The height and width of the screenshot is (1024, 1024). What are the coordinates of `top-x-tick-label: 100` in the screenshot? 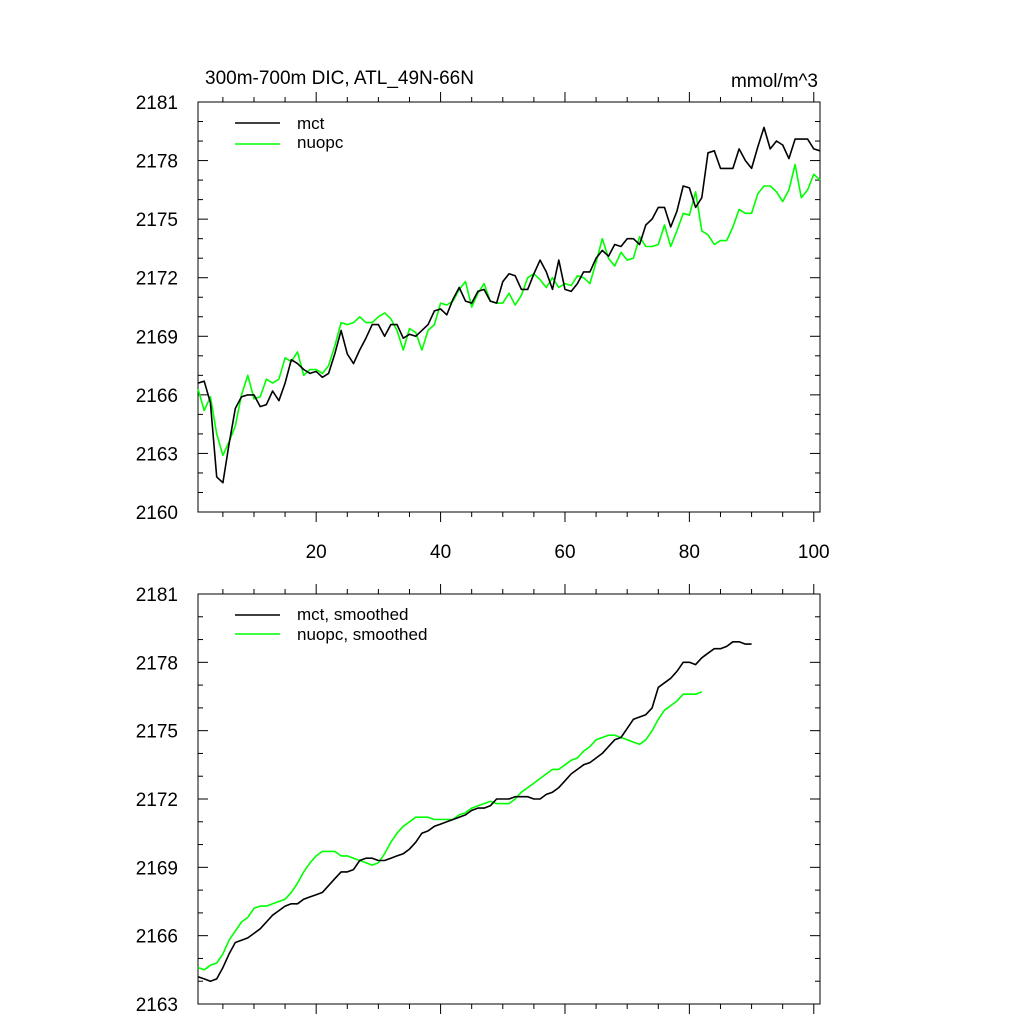 It's located at (814, 552).